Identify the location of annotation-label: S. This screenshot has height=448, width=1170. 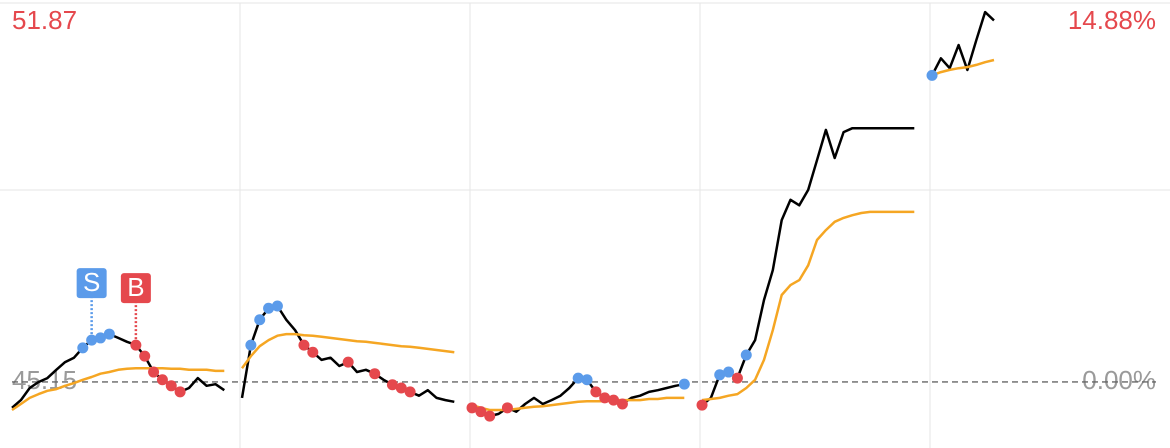
(91, 282).